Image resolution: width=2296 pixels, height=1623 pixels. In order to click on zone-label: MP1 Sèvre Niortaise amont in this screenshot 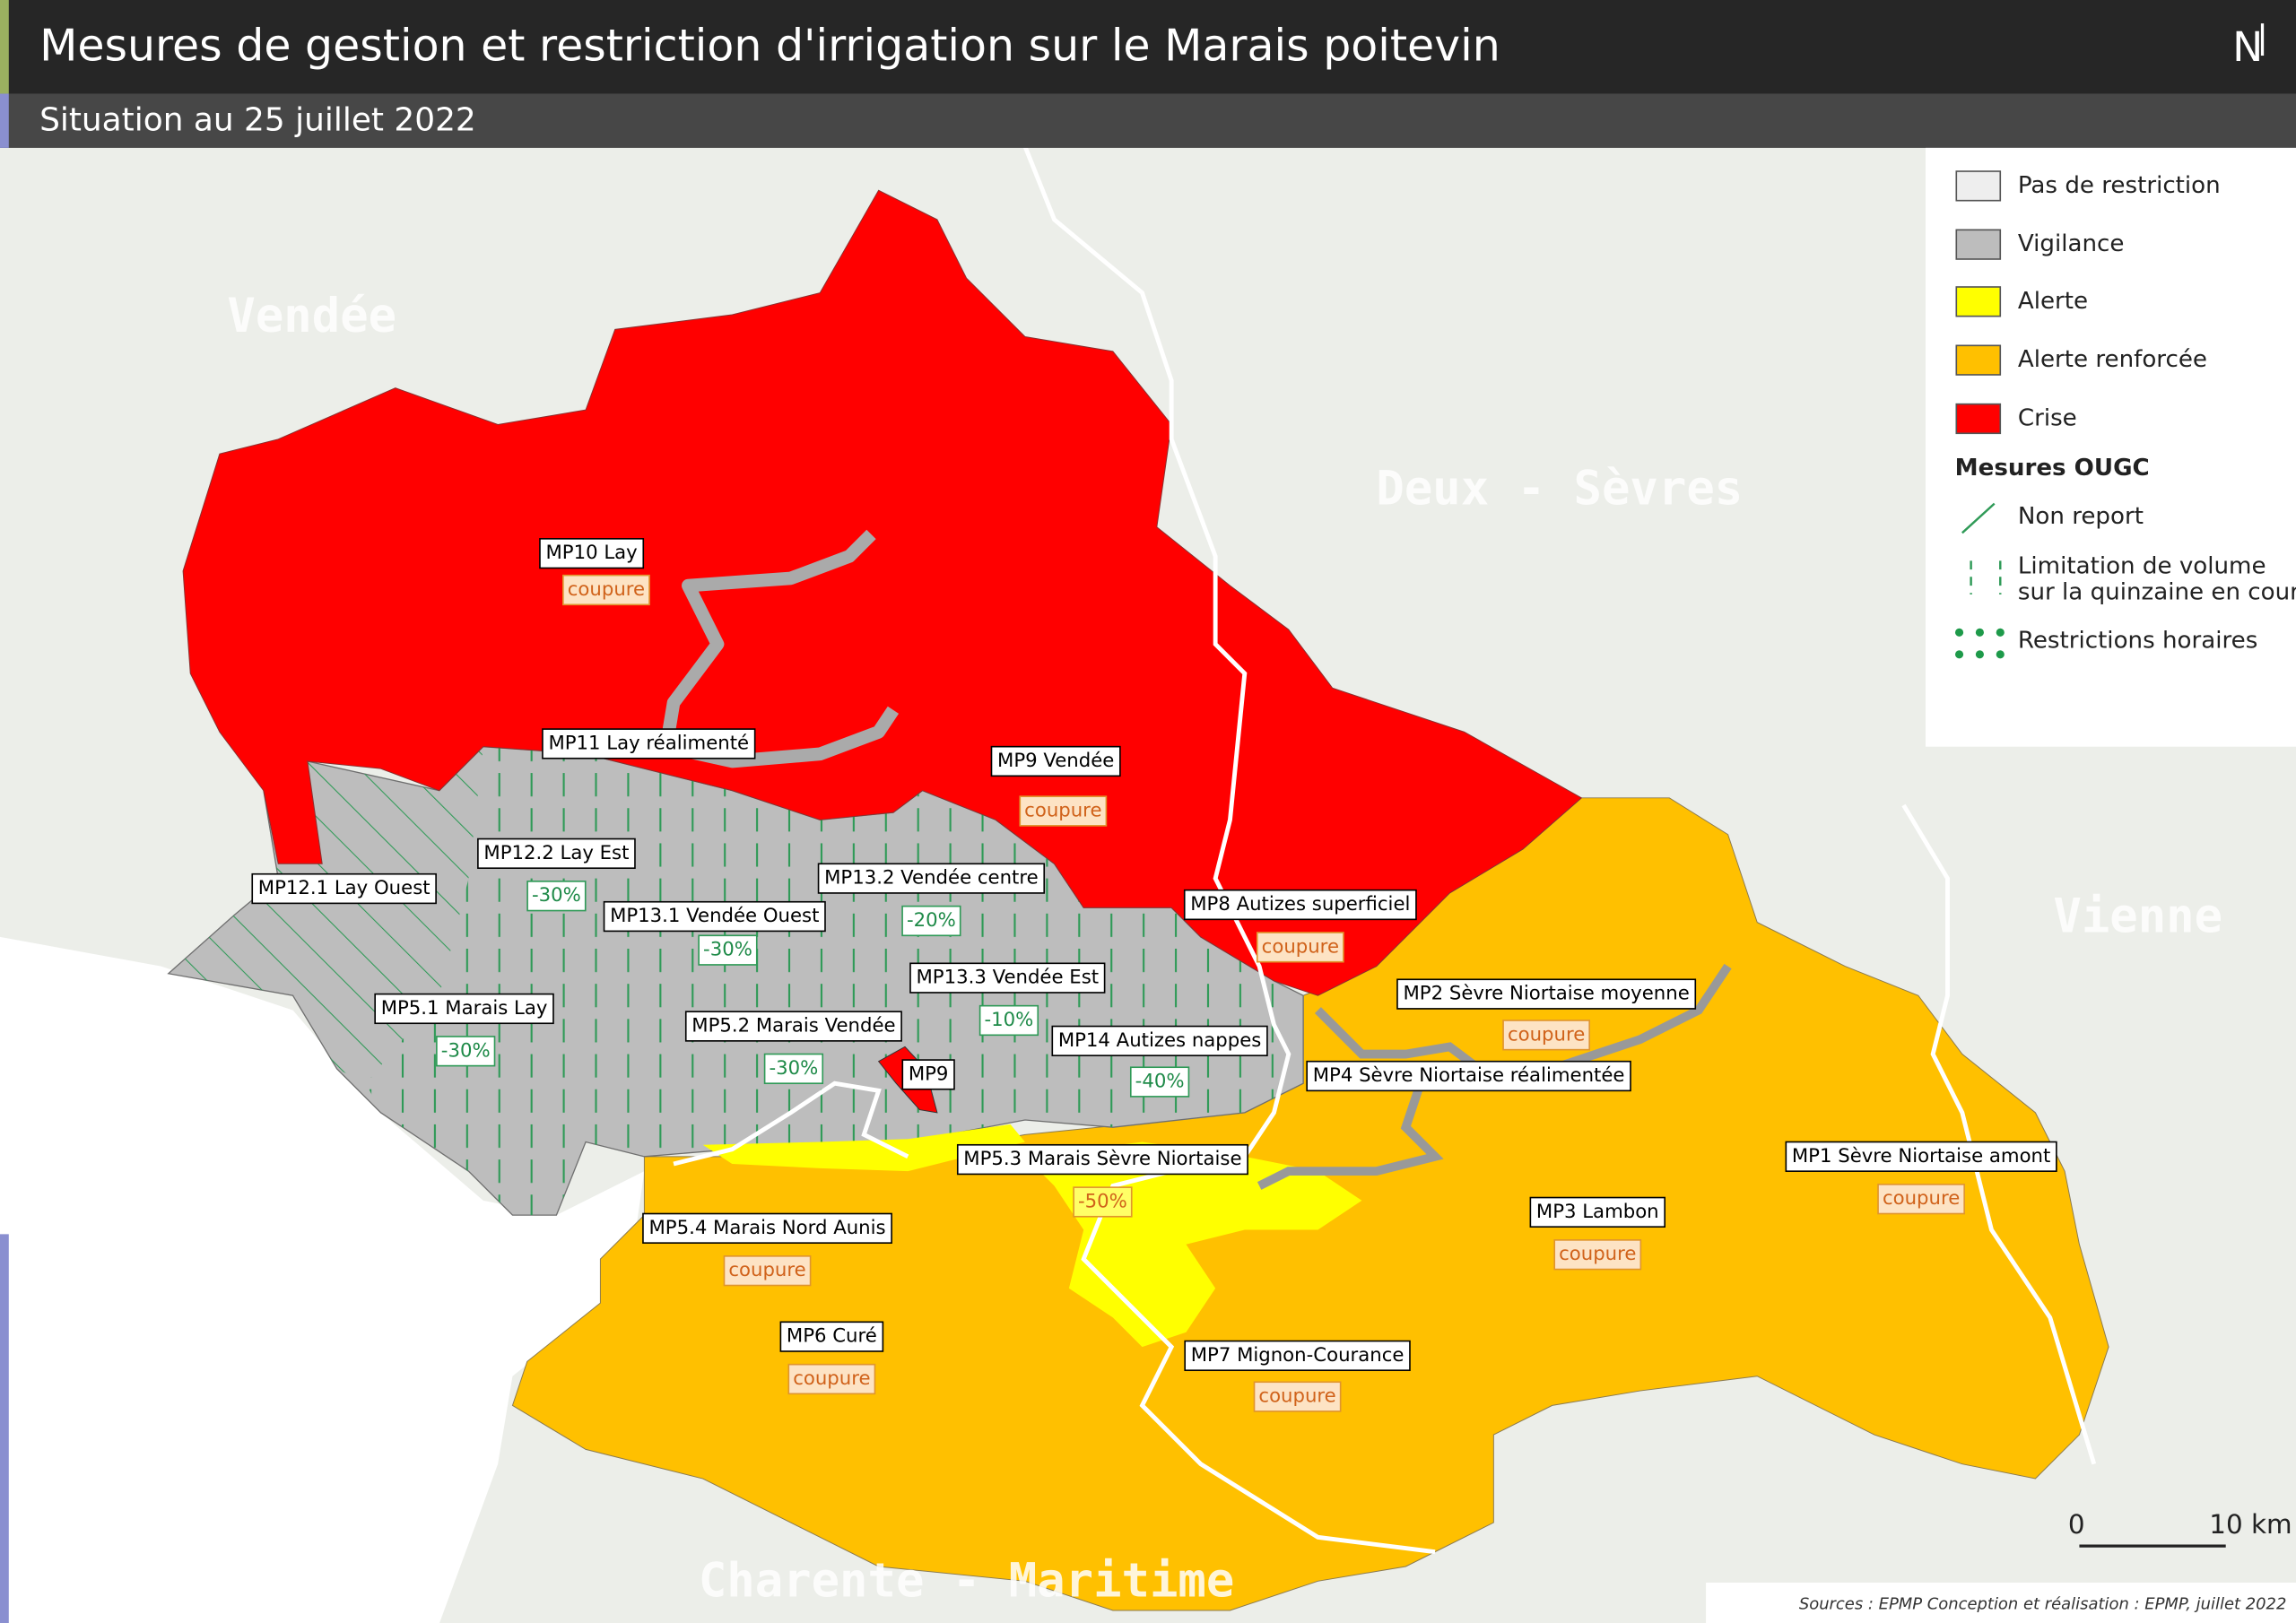, I will do `click(1921, 1156)`.